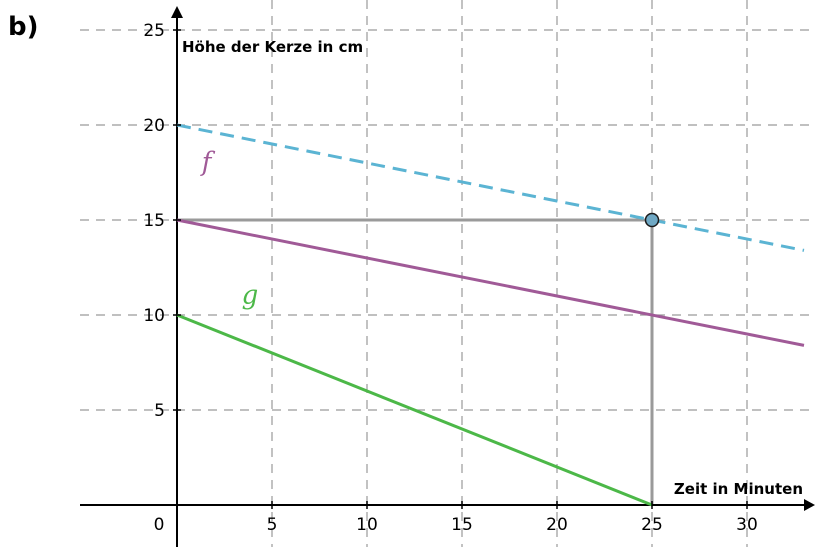 This screenshot has width=815, height=547. Describe the element at coordinates (809, 505) in the screenshot. I see `x-axis-arrow` at that location.